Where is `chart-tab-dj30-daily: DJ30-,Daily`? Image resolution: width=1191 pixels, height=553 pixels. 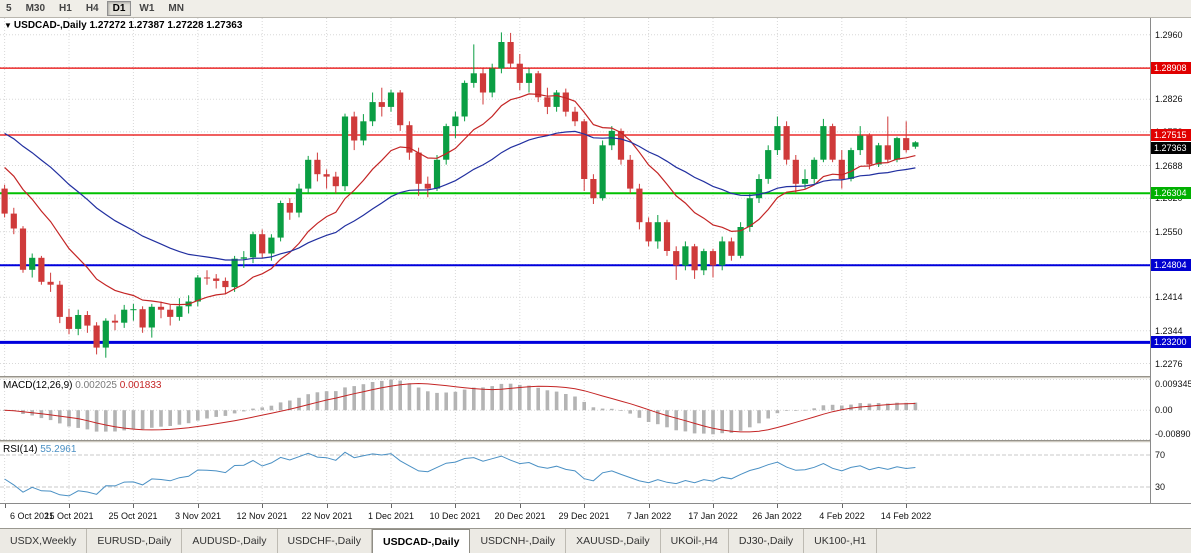 chart-tab-dj30-daily: DJ30-,Daily is located at coordinates (767, 541).